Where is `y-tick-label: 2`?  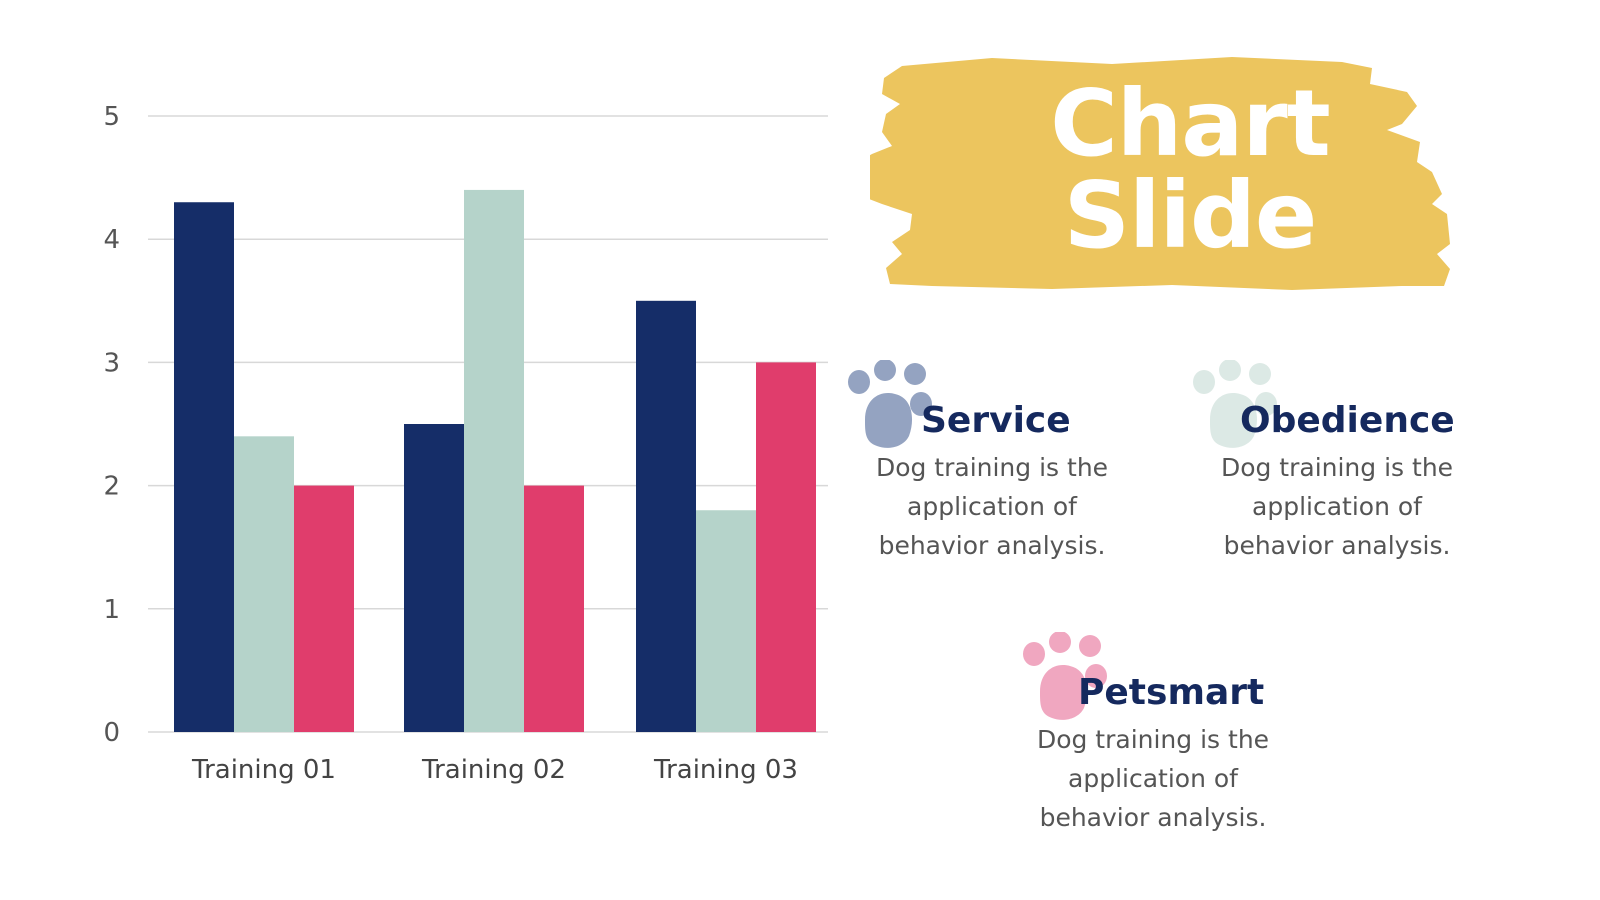
y-tick-label: 2 is located at coordinates (111, 487).